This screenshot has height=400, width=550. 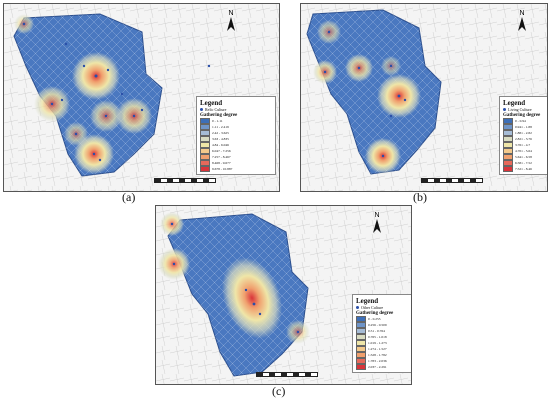 What do you see at coordinates (377, 343) in the screenshot?
I see `legend-class-label: 1.019 - 1.273` at bounding box center [377, 343].